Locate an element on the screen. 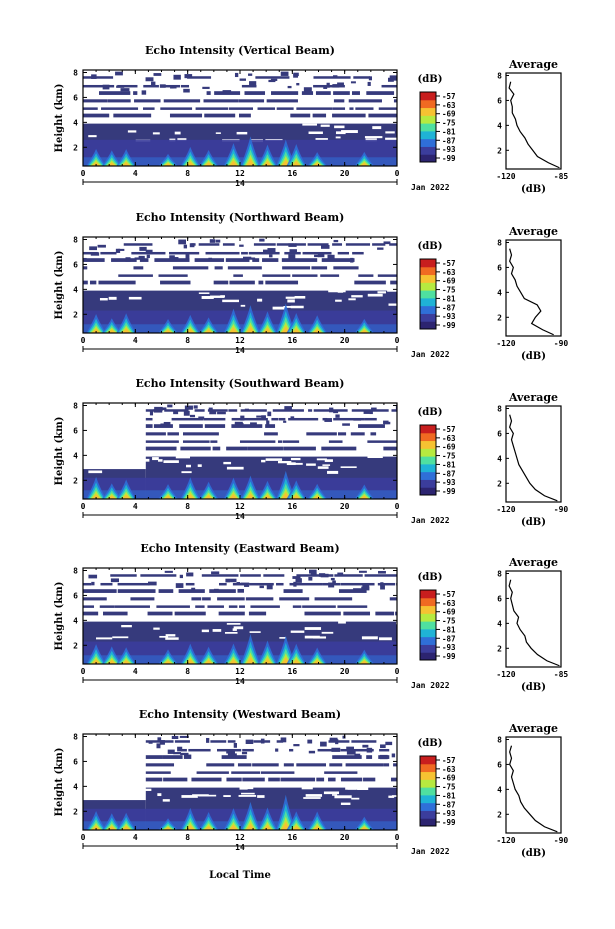 The height and width of the screenshot is (929, 615). panel-title: Echo Intensity (Northward Beam) is located at coordinates (240, 217).